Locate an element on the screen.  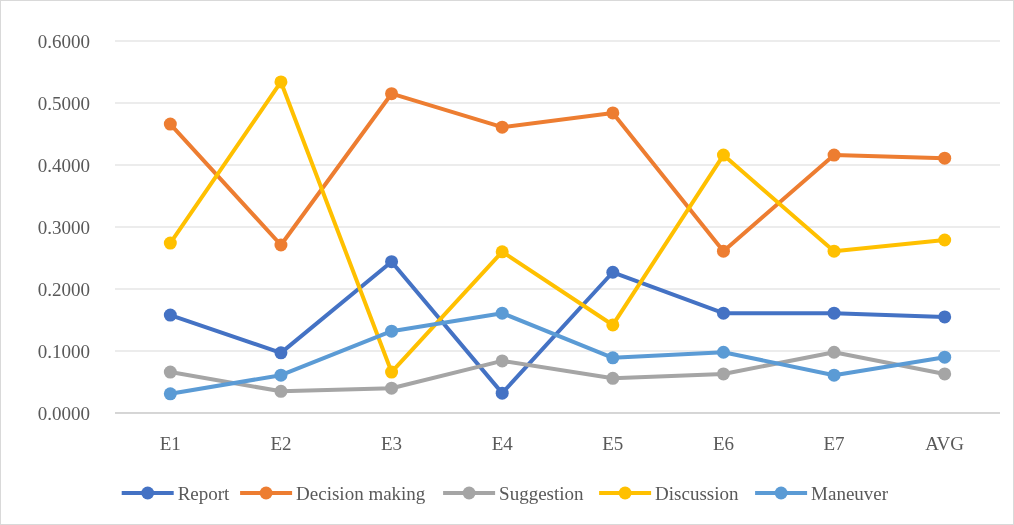
legend-label: Maneuver is located at coordinates (850, 493).